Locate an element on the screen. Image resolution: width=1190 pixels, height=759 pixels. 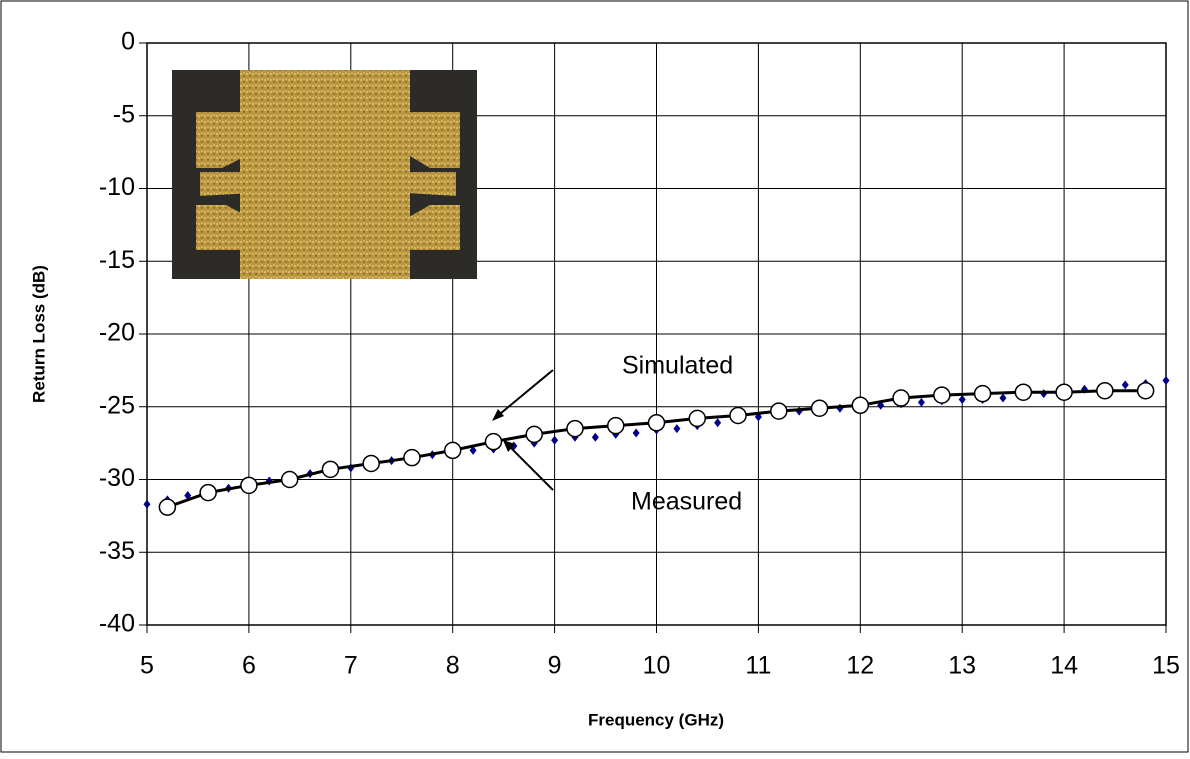
y-tick-label: -15 is located at coordinates (117, 260).